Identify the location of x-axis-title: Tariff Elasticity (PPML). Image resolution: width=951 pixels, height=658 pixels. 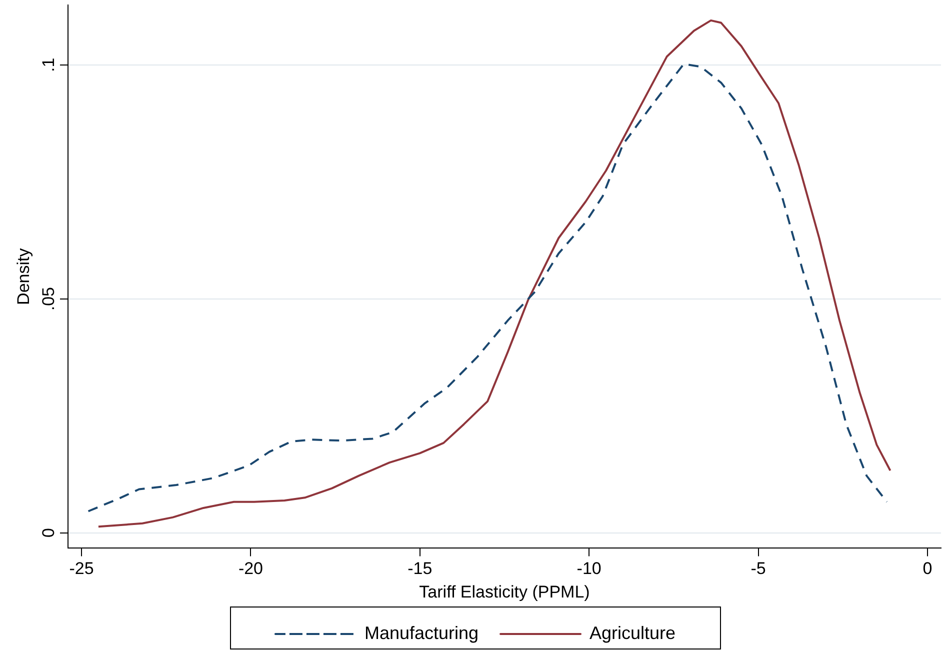
(504, 592).